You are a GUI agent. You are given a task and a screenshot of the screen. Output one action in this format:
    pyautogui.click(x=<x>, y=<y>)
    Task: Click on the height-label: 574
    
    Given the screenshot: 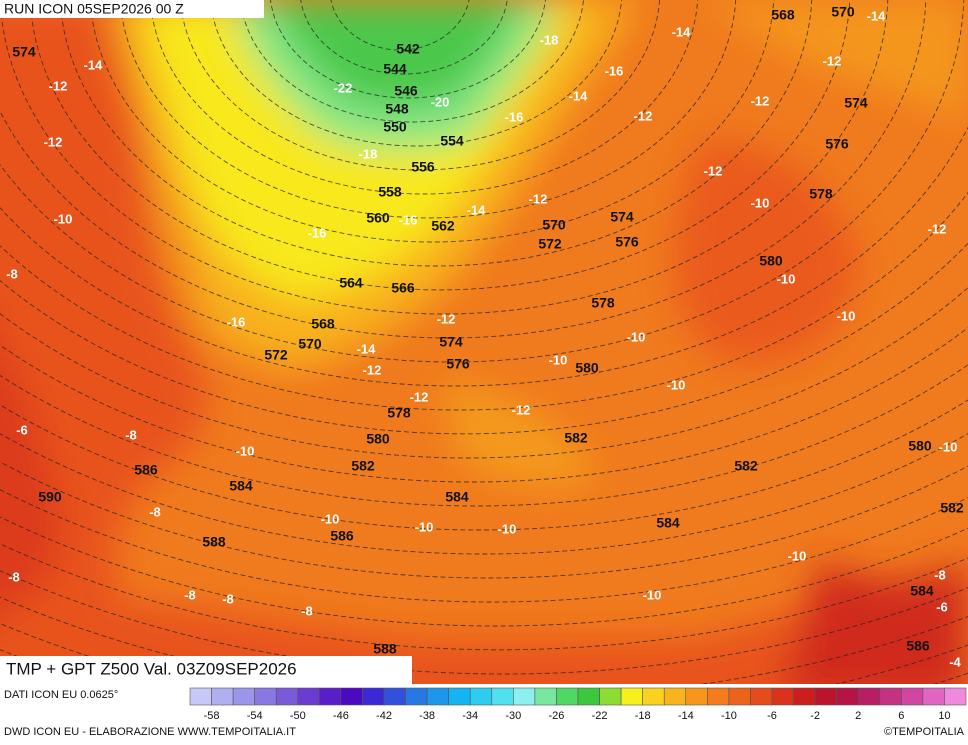 What is the action you would take?
    pyautogui.click(x=24, y=52)
    